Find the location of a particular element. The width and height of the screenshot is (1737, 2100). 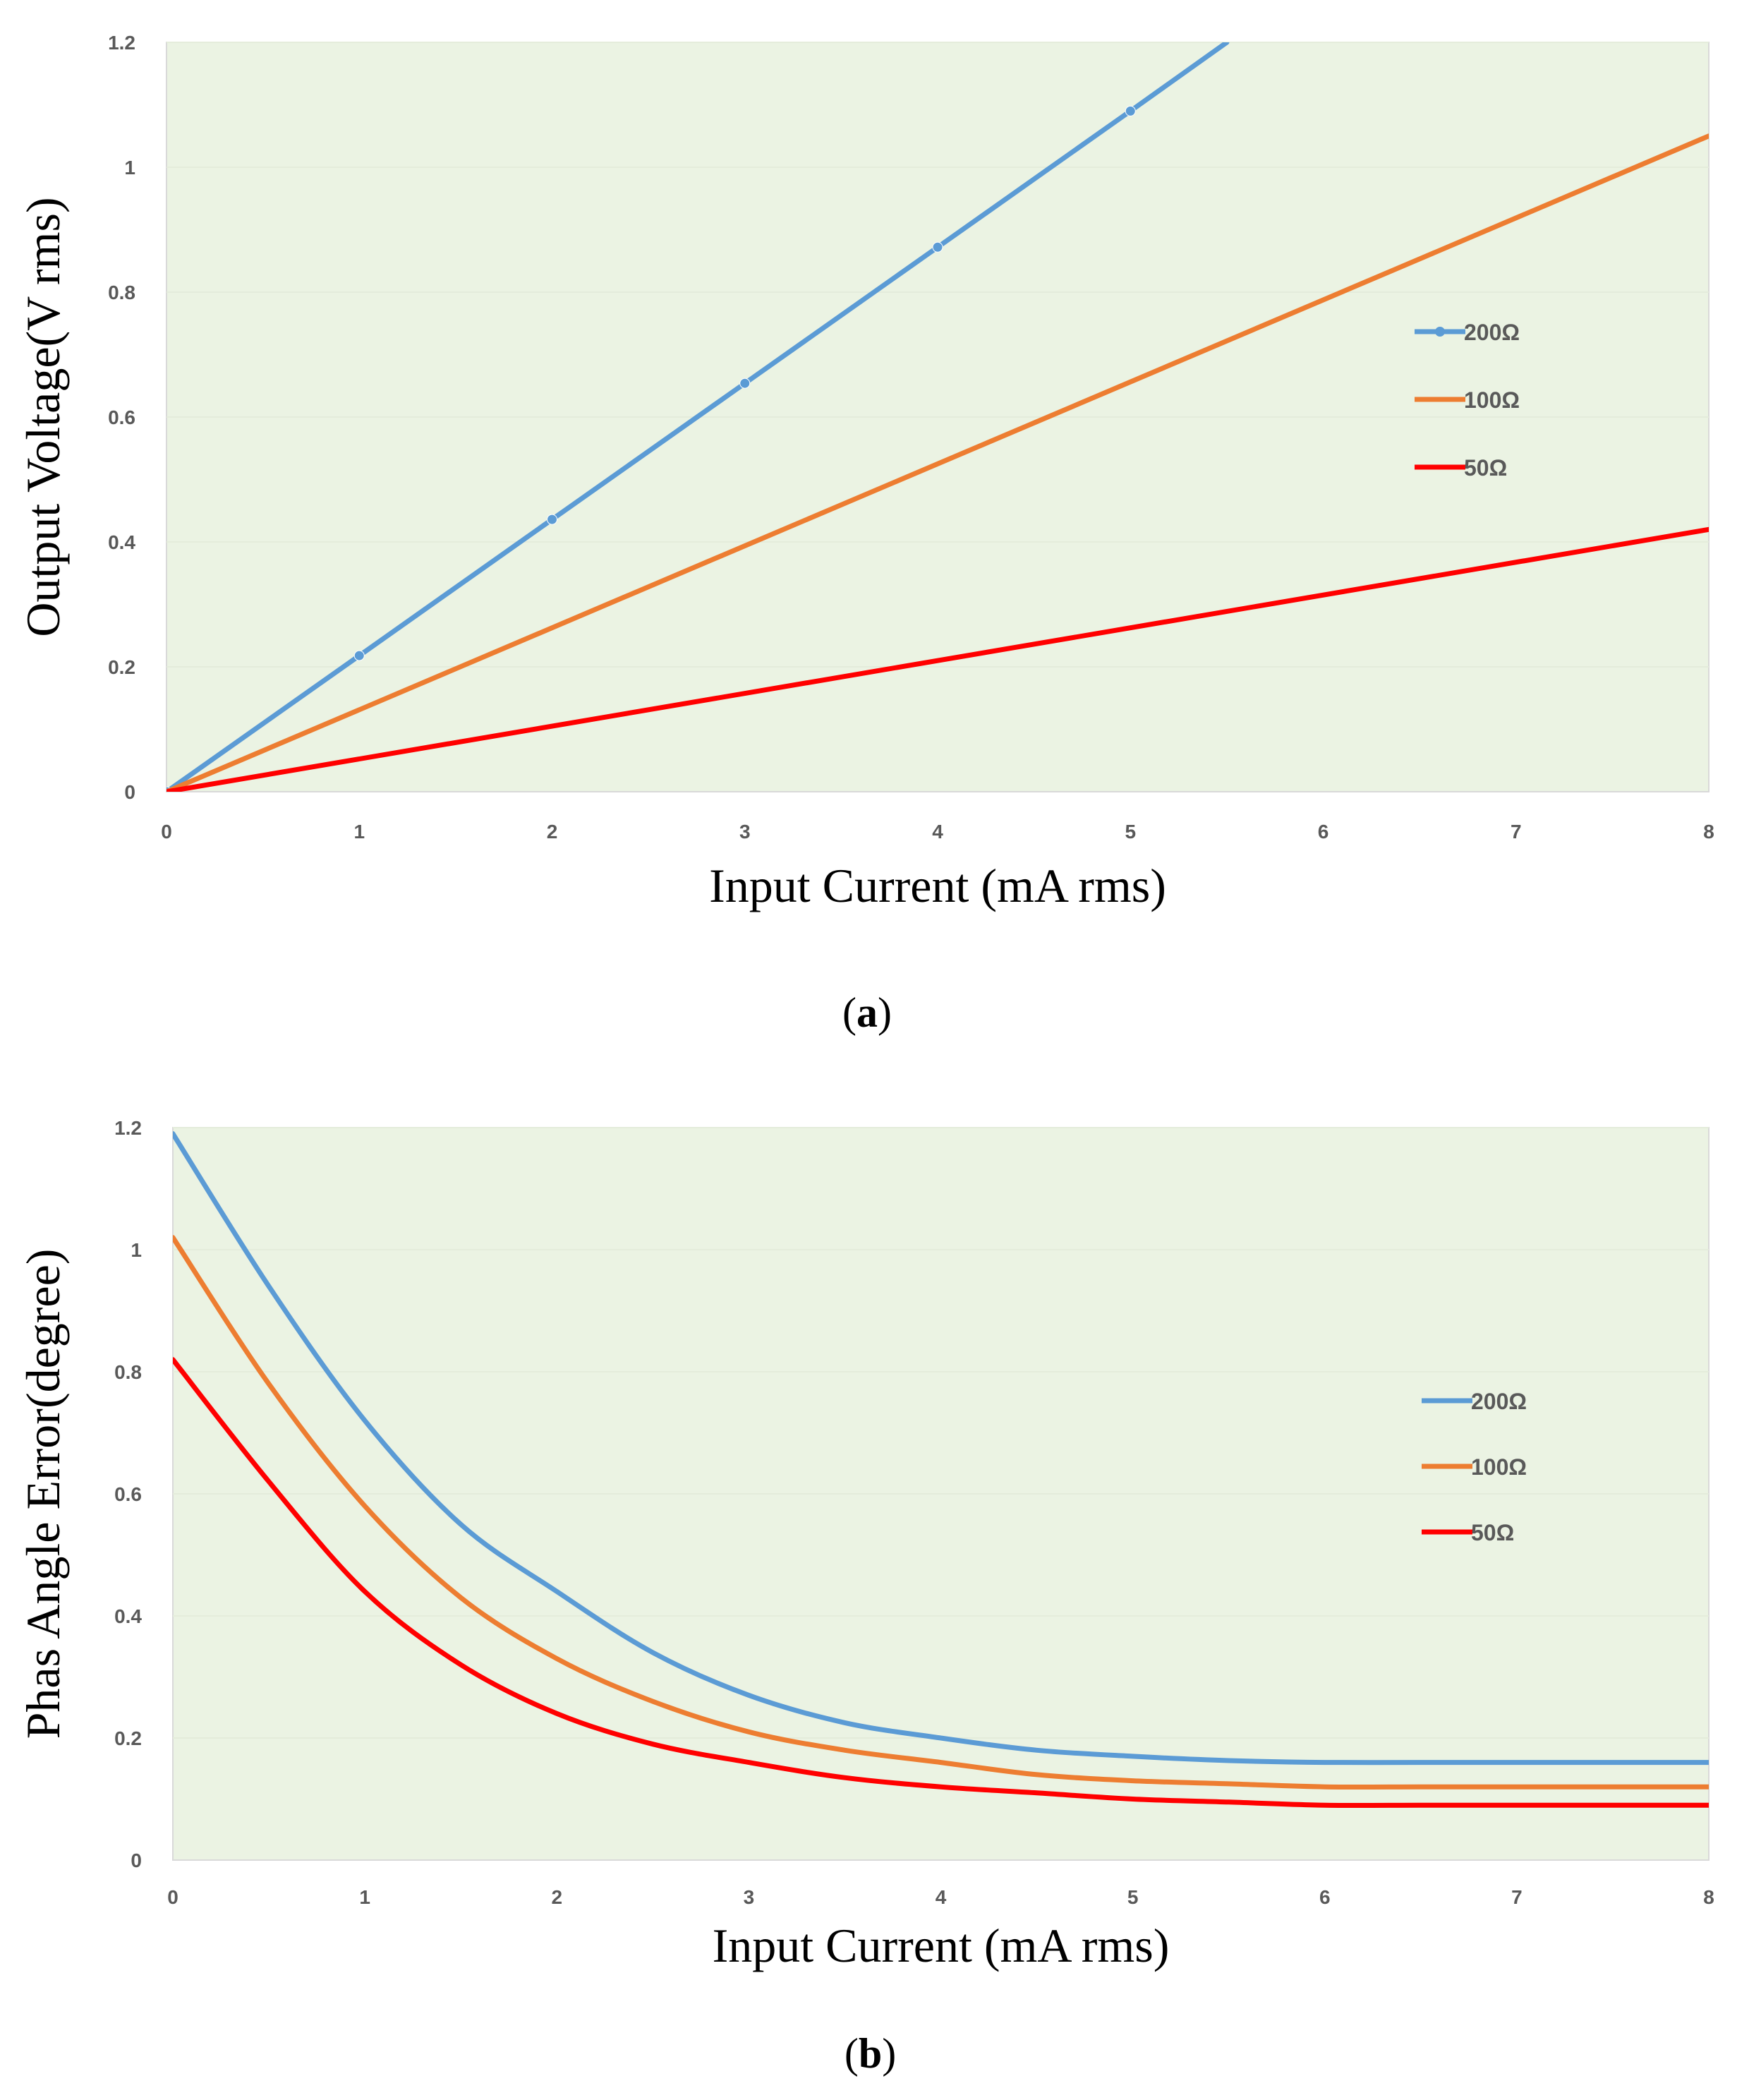

panel-label: (a) is located at coordinates (867, 1012).